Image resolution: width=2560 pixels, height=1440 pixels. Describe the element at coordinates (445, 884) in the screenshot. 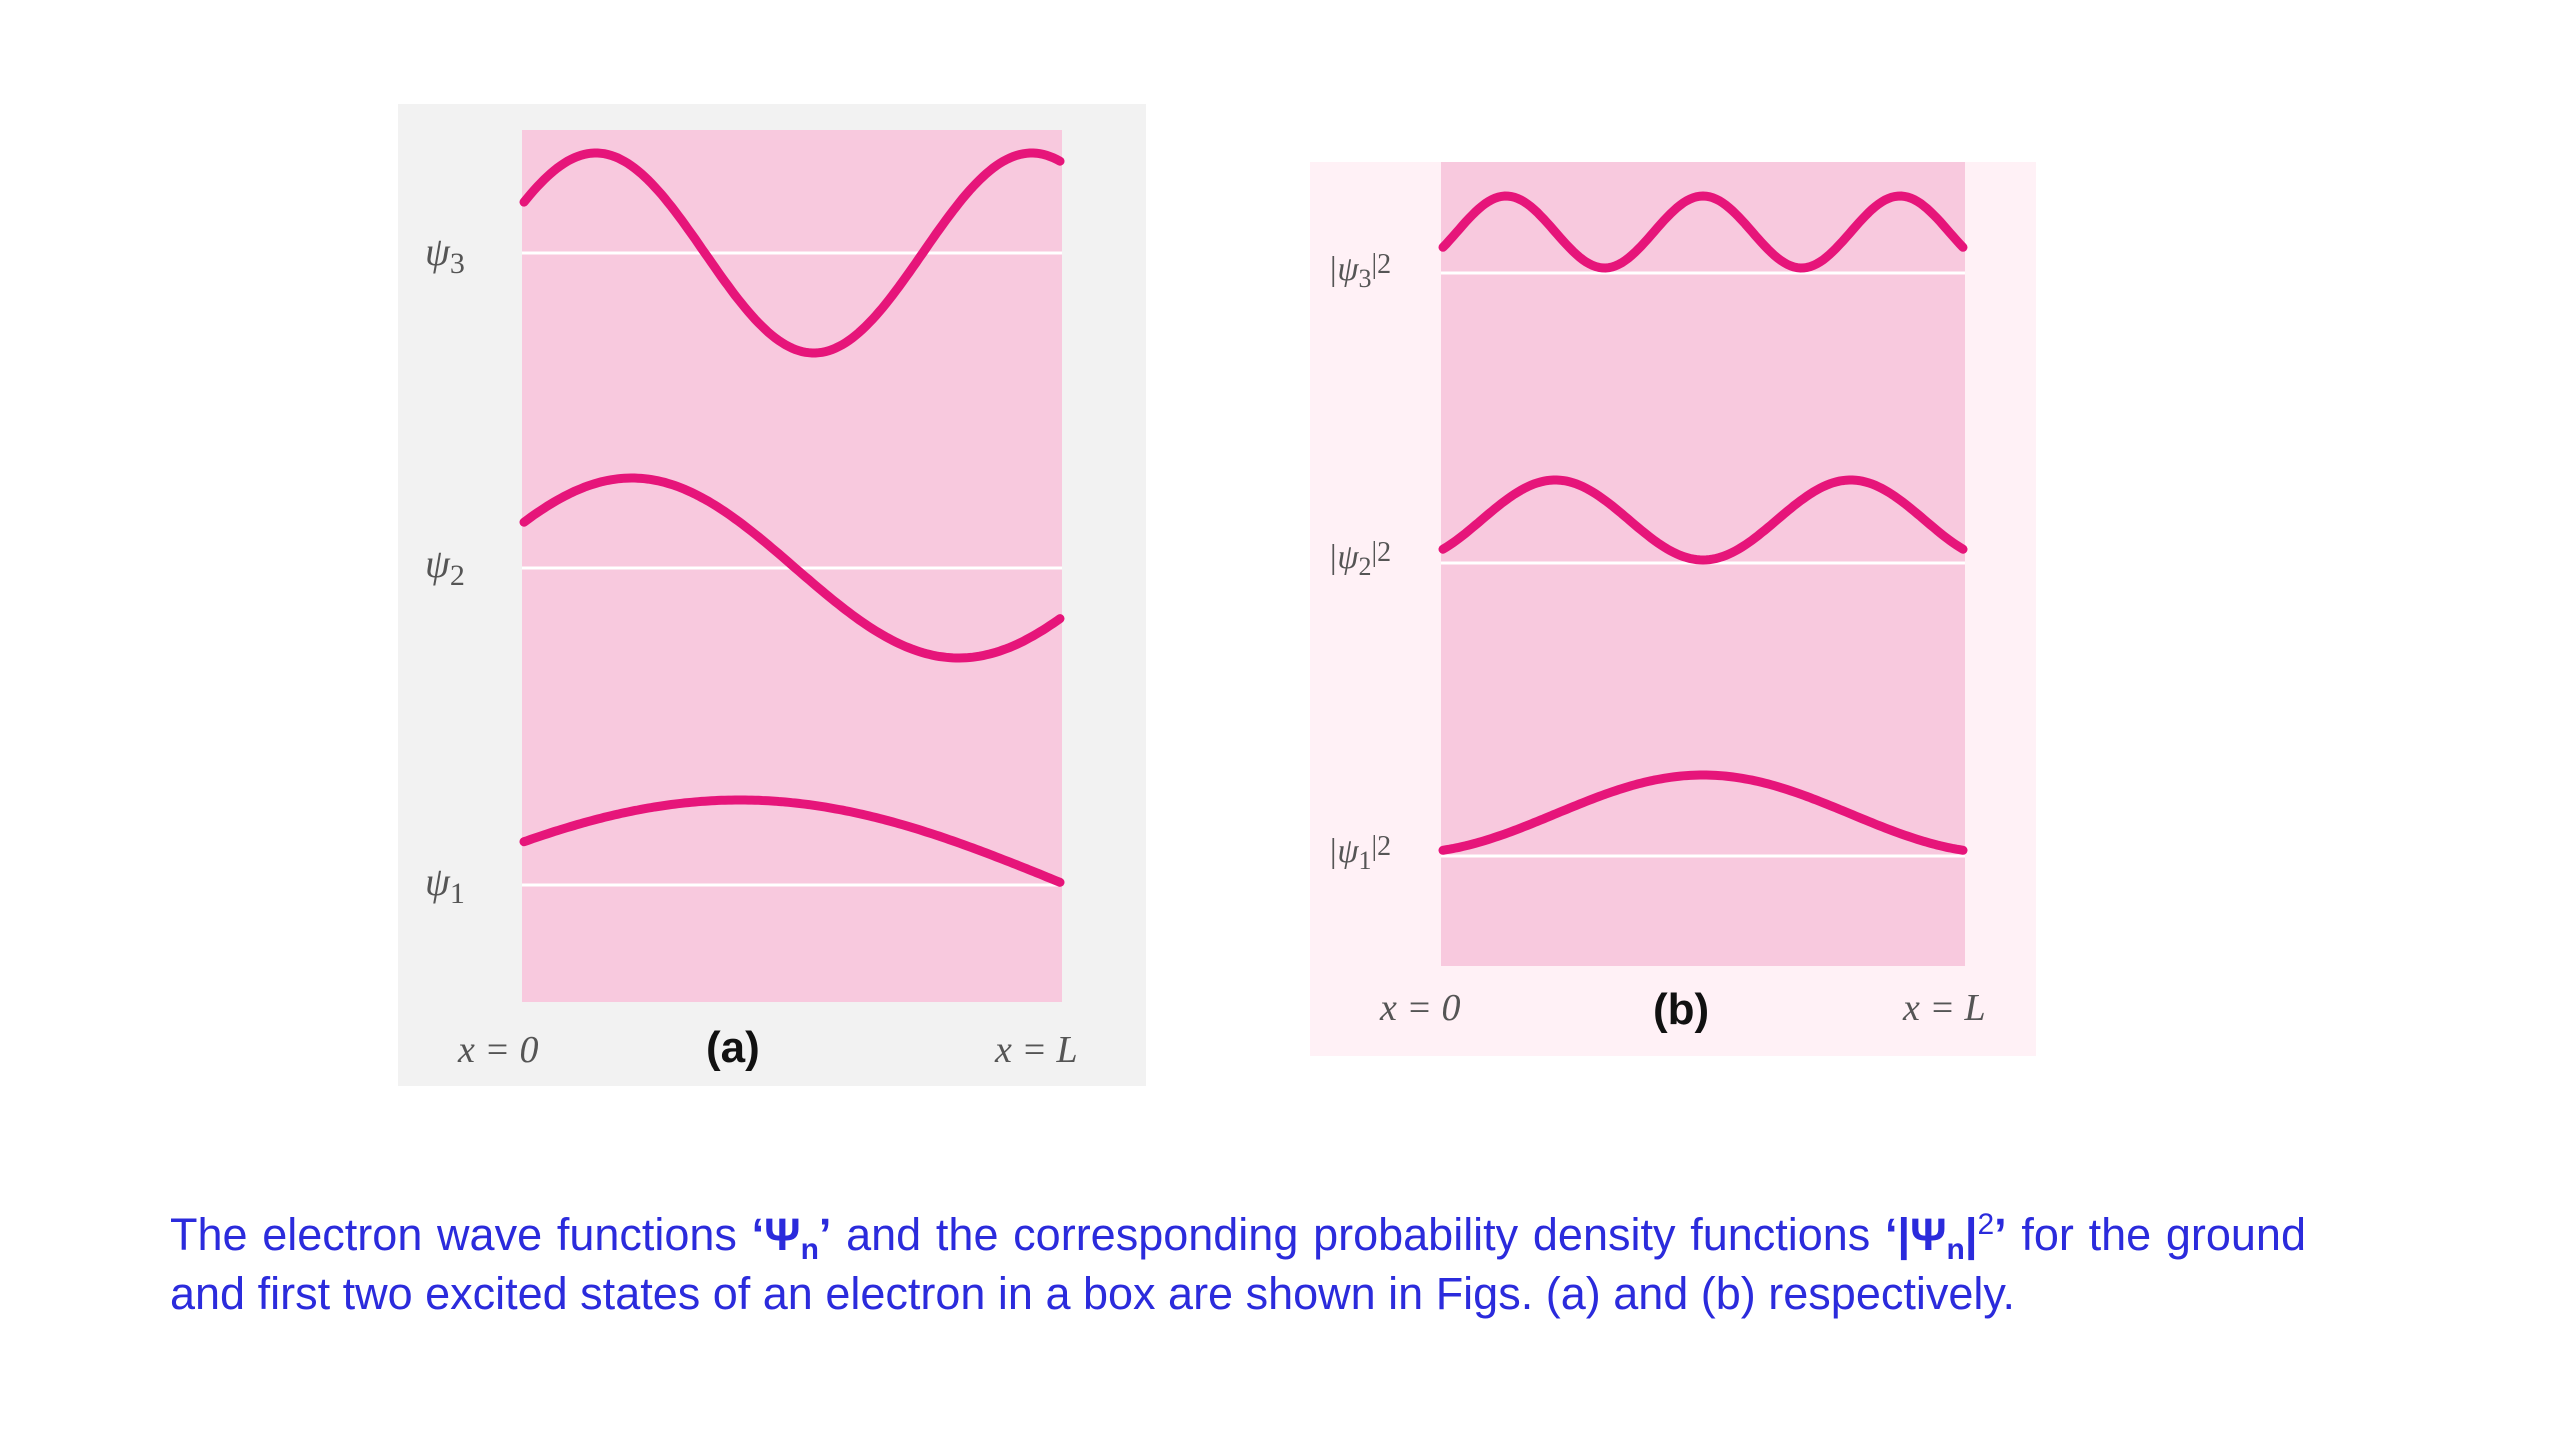

I see `psi1-label: ψ1` at that location.